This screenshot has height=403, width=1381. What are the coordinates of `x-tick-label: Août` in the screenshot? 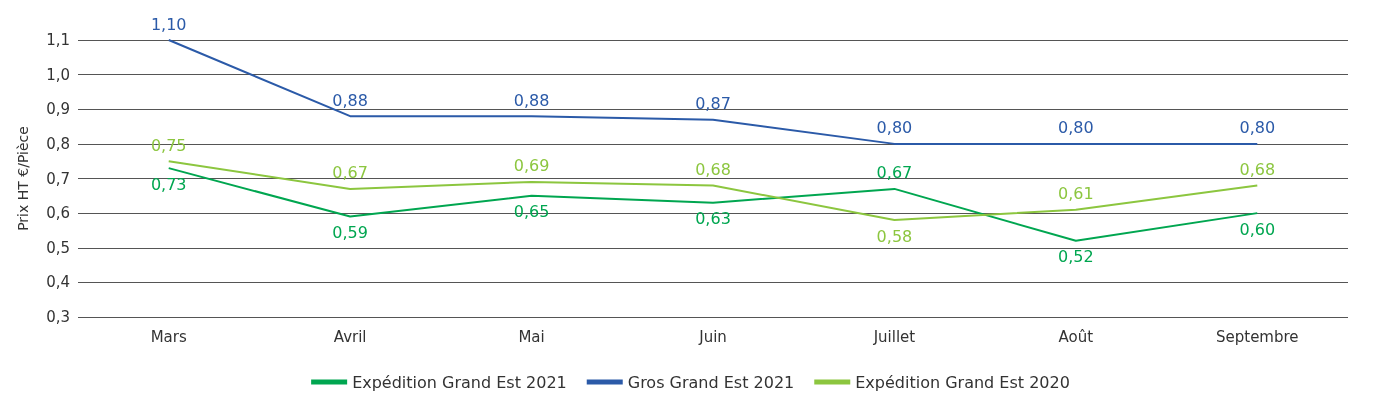 It's located at (1076, 336).